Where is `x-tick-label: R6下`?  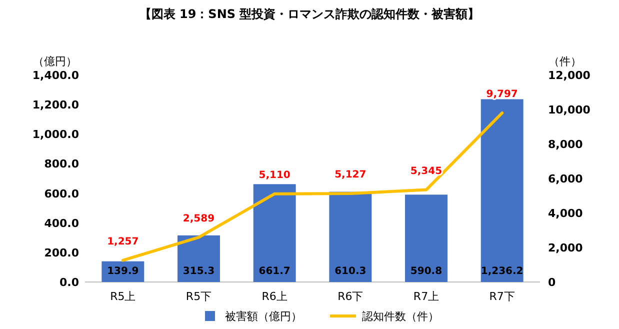
x-tick-label: R6下 is located at coordinates (351, 296).